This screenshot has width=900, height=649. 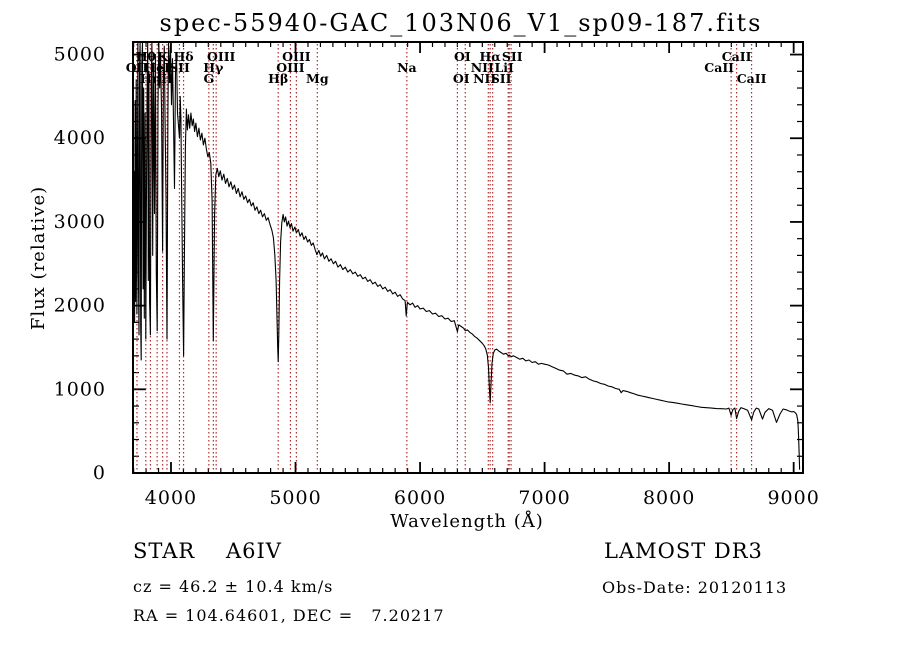 What do you see at coordinates (295, 498) in the screenshot?
I see `x-tick-label: 5000` at bounding box center [295, 498].